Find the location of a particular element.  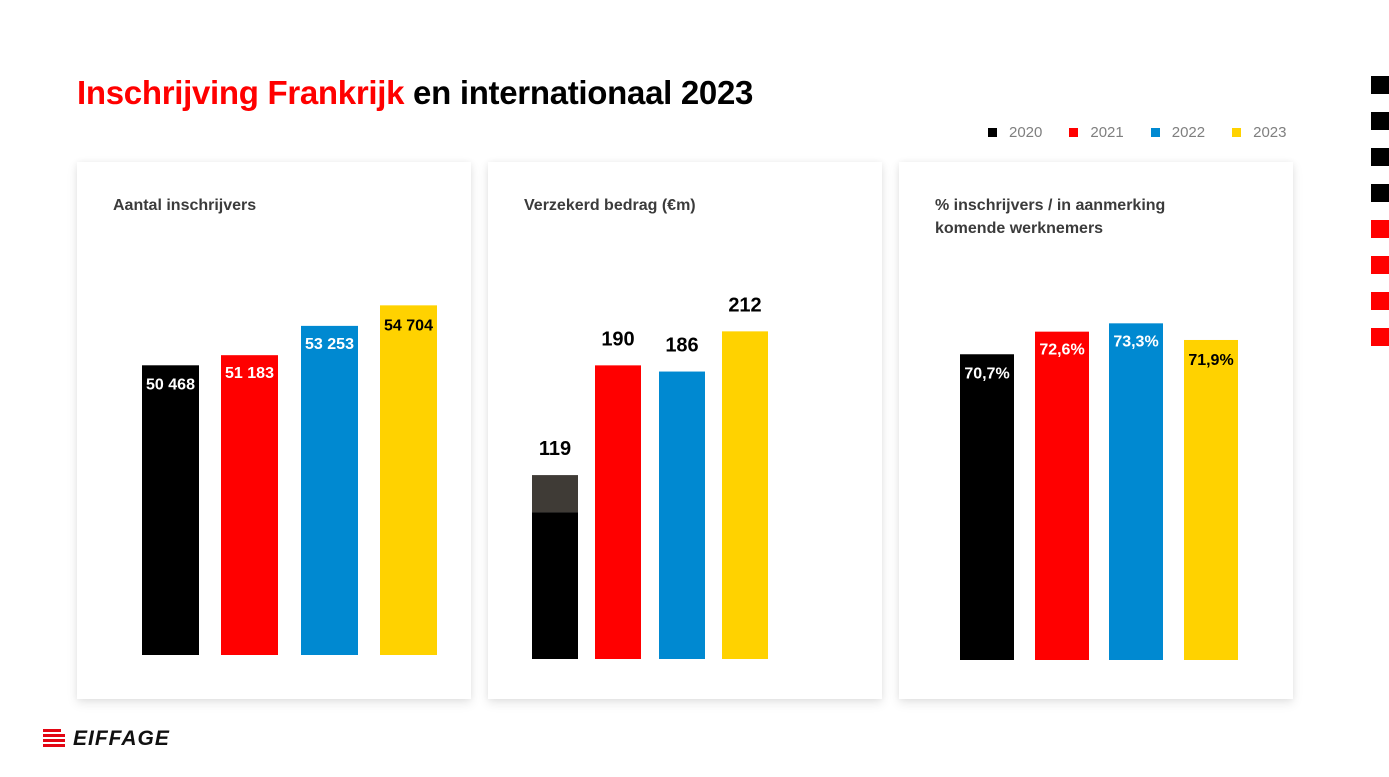

data-label-2020: 119 is located at coordinates (555, 449).